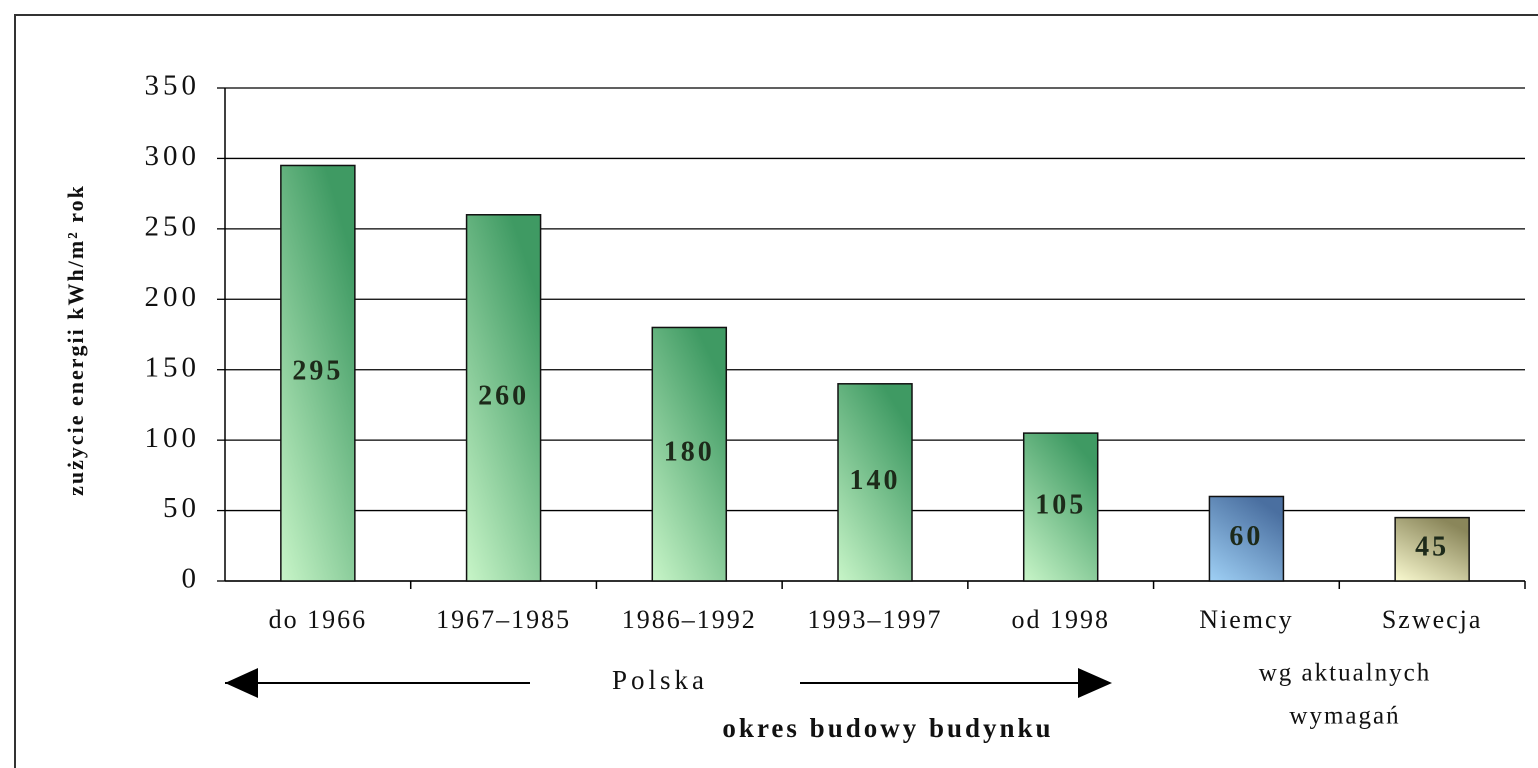  I want to click on y-tick-label: 100, so click(173, 438).